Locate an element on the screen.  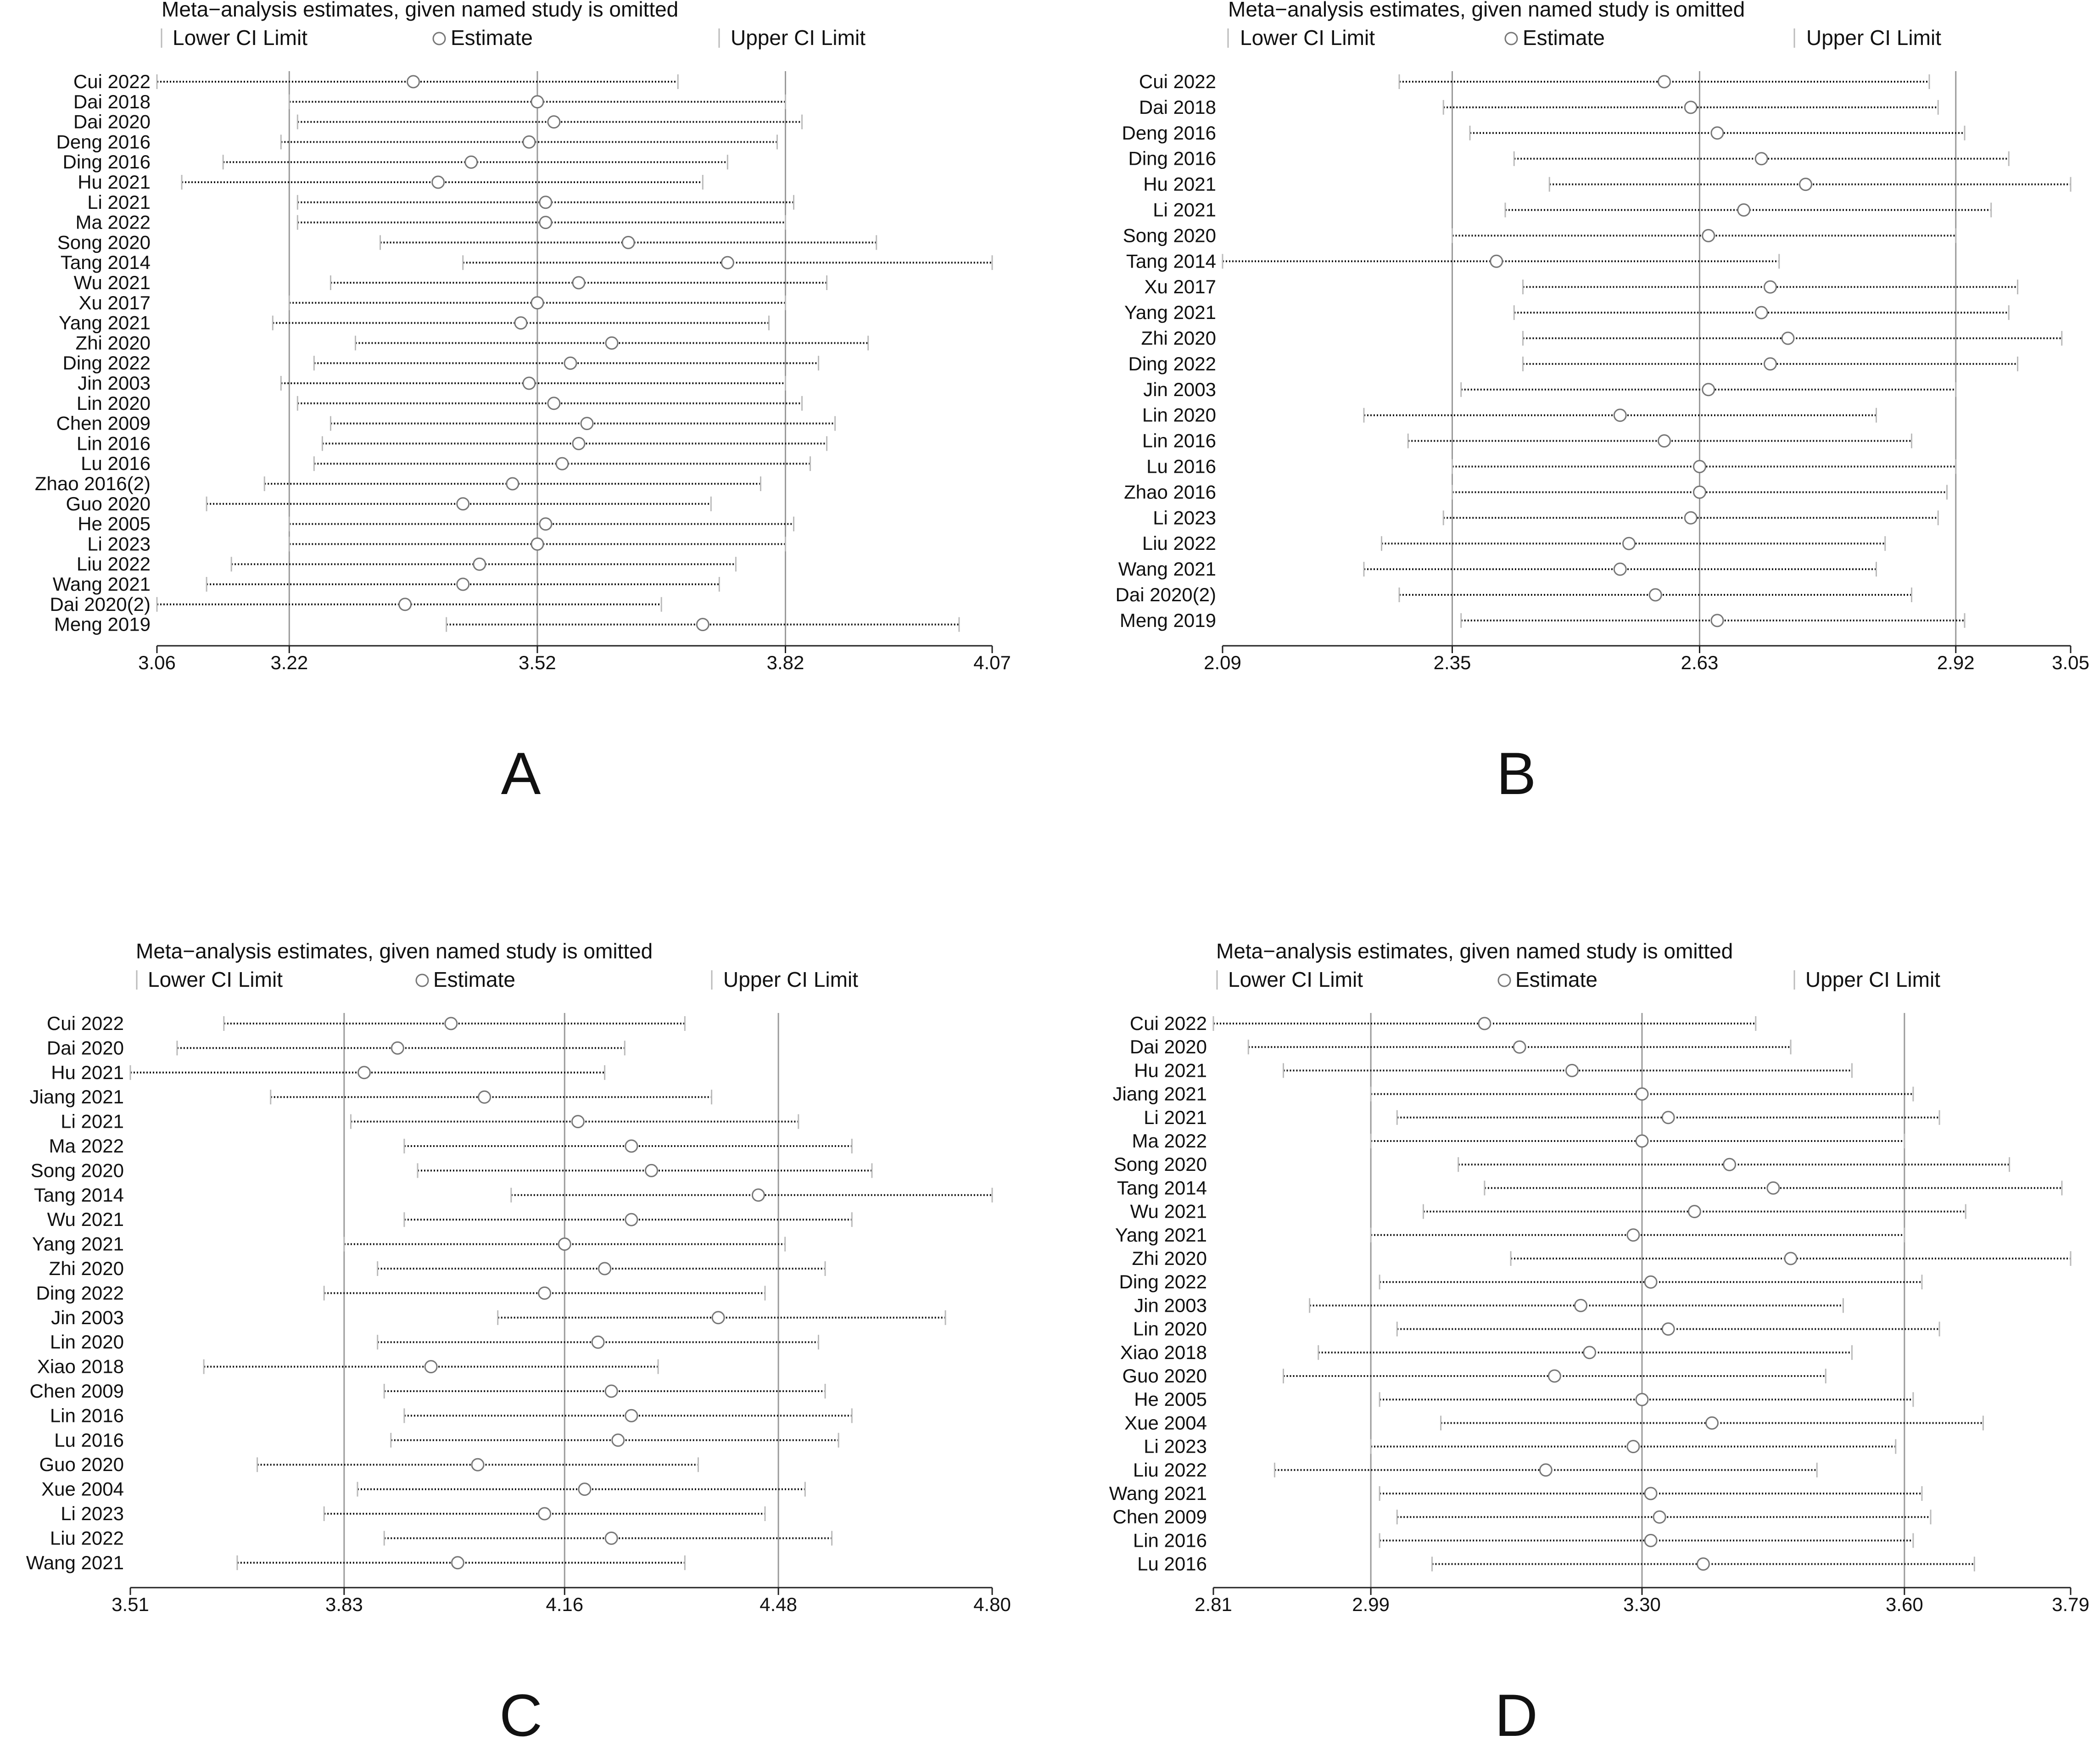
panel-b-study-label: Li 2021 is located at coordinates (1184, 210).